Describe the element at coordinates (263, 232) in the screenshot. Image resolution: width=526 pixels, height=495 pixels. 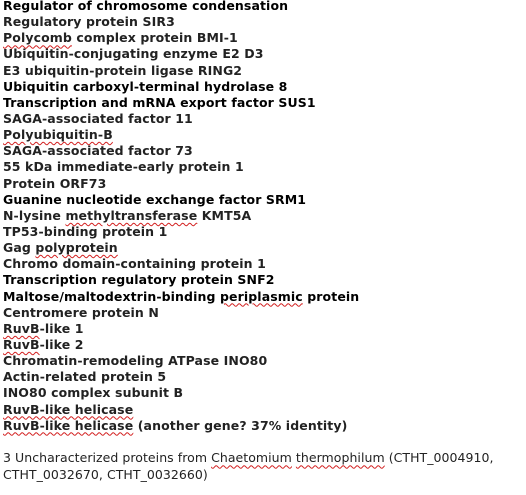
I see `protein-name: TP53-binding protein 1` at that location.